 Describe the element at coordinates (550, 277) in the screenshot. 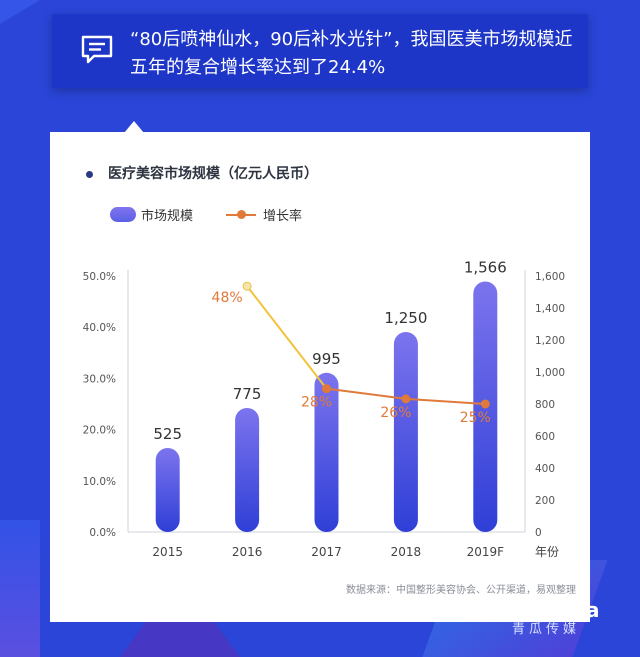

I see `right-tick-label: 1,600` at that location.